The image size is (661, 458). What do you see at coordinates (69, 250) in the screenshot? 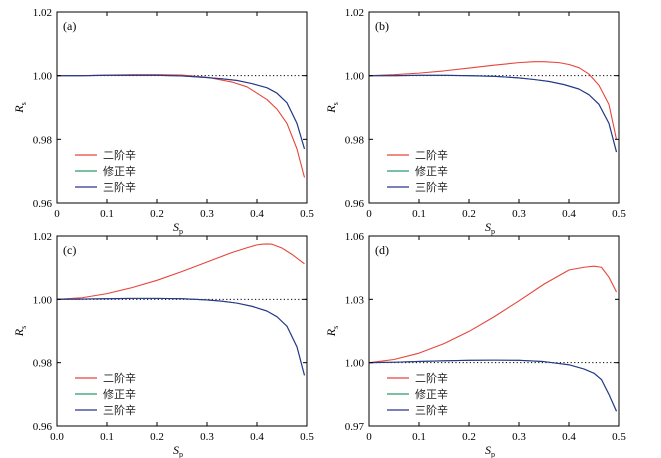
I see `panel-label: (c)` at bounding box center [69, 250].